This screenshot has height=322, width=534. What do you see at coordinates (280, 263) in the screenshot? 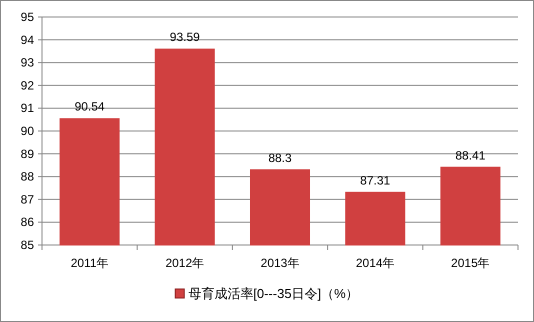
I see `x-tick-label: 2013年` at bounding box center [280, 263].